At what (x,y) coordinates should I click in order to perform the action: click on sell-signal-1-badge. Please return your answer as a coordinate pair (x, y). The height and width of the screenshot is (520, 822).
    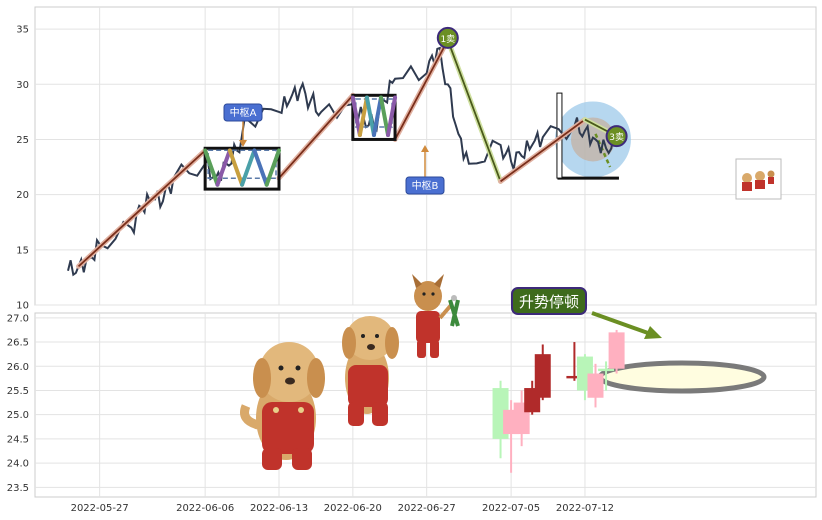
    Looking at the image, I should click on (447, 37).